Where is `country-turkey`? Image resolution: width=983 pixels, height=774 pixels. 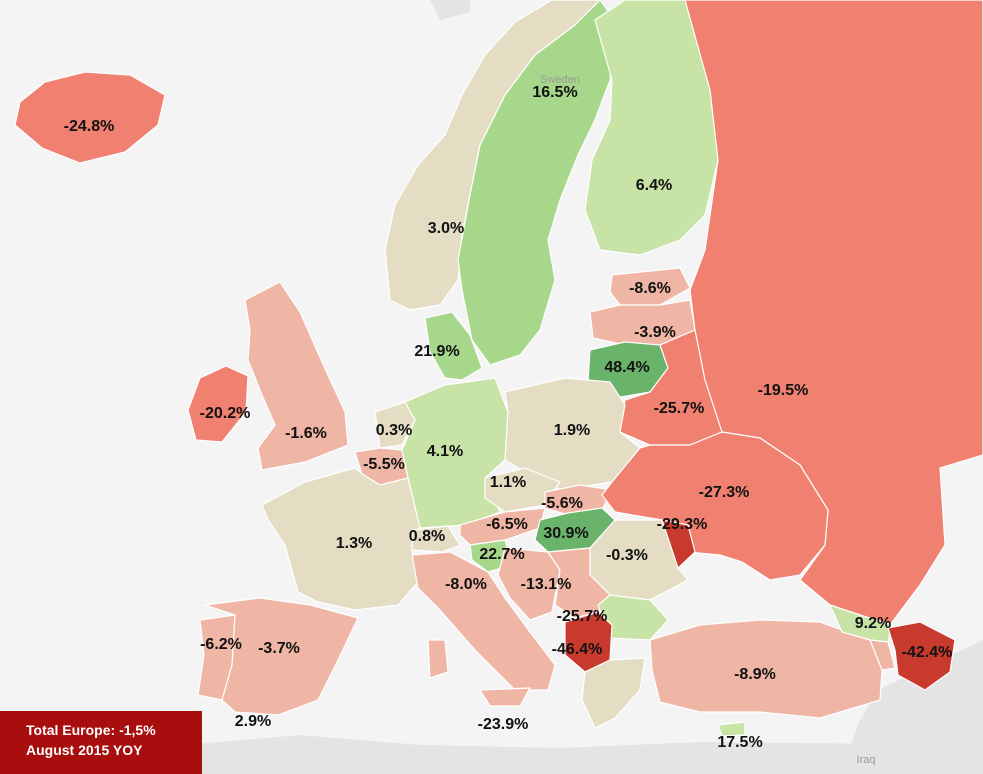 country-turkey is located at coordinates (766, 669).